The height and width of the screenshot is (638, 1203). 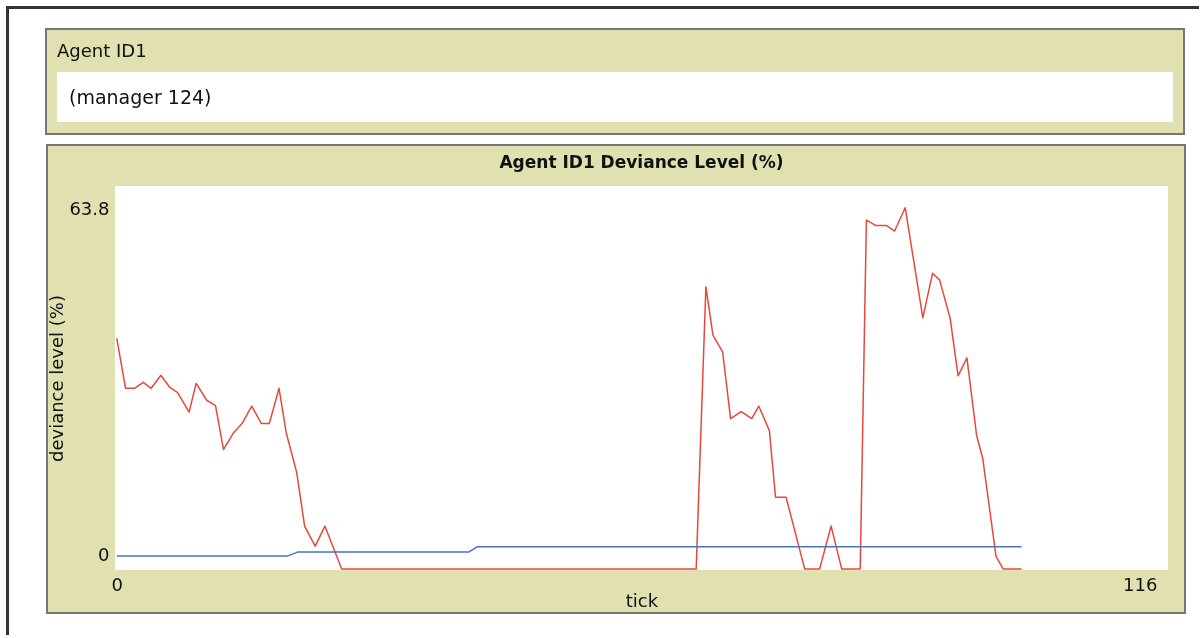 What do you see at coordinates (89, 209) in the screenshot?
I see `y-tick-label: 63.8` at bounding box center [89, 209].